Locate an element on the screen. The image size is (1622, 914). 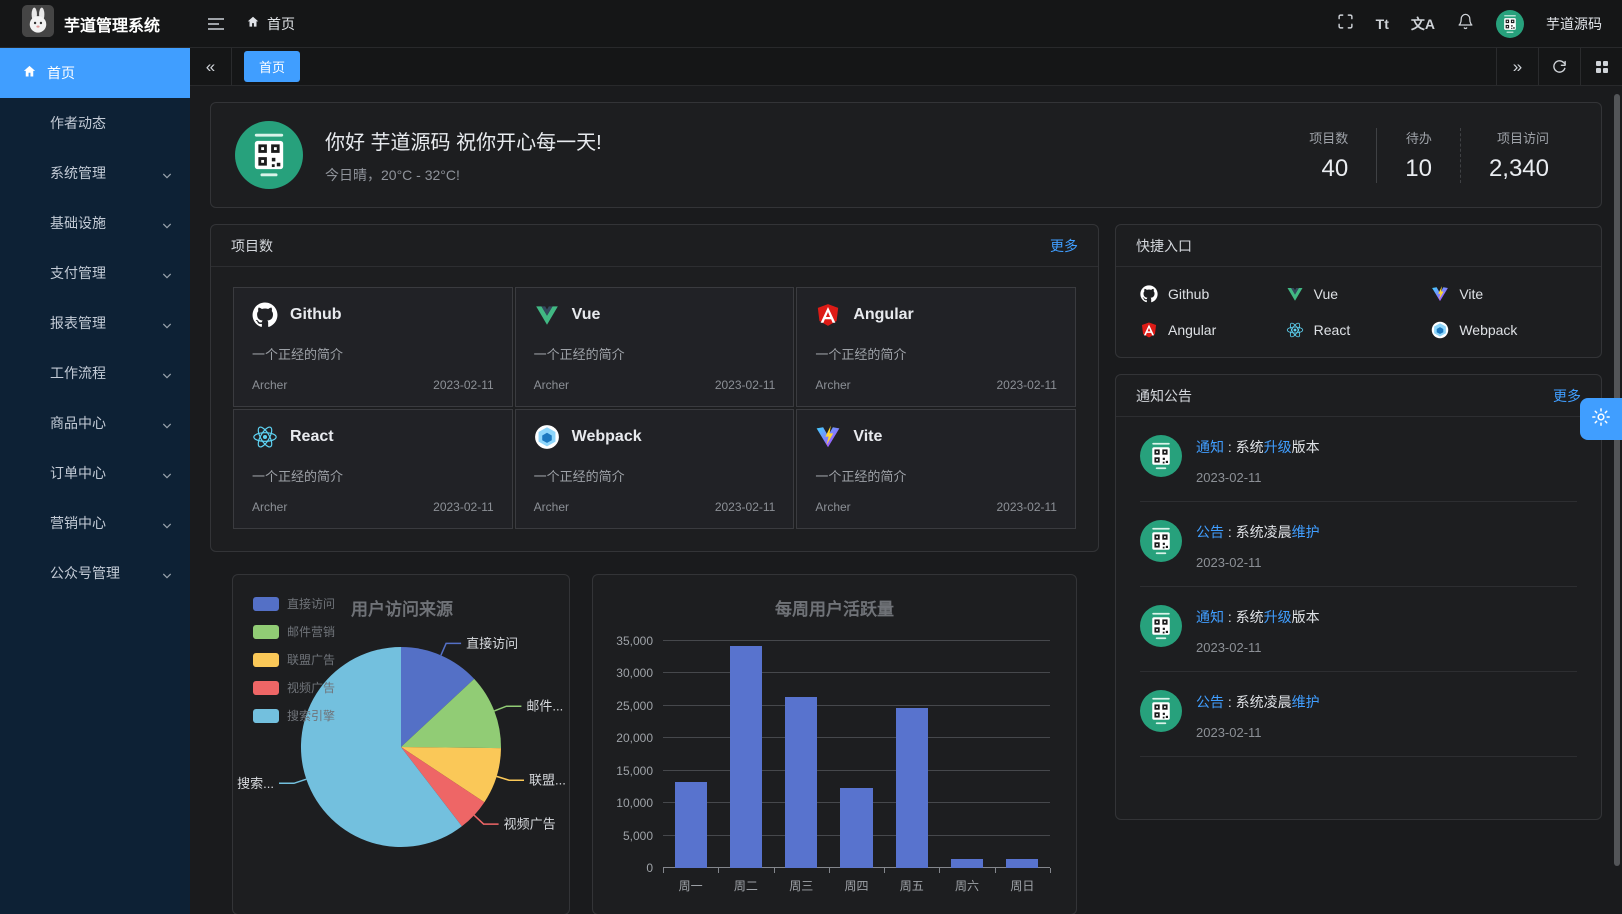
sidebar-item-label: 工作流程 is located at coordinates (78, 373).